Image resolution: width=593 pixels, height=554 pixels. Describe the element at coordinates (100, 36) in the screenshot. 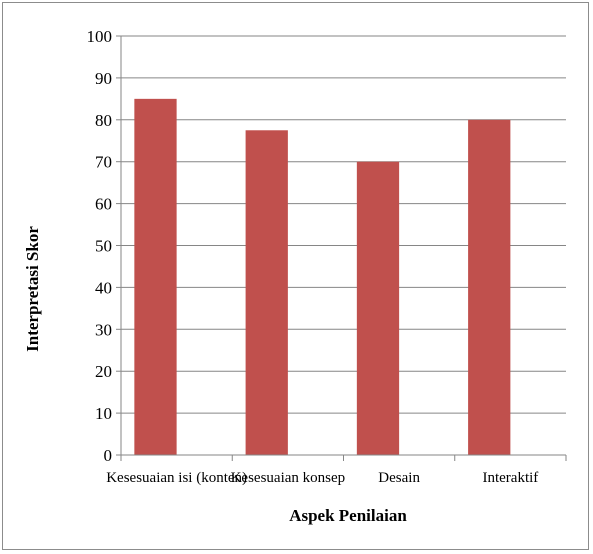

I see `y-tick-label: 100` at that location.